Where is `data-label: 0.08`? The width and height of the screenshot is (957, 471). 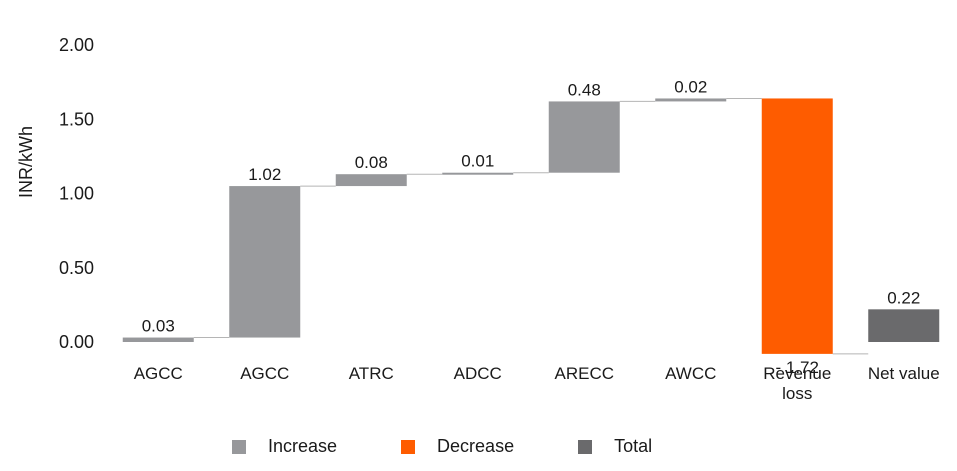
data-label: 0.08 is located at coordinates (371, 162).